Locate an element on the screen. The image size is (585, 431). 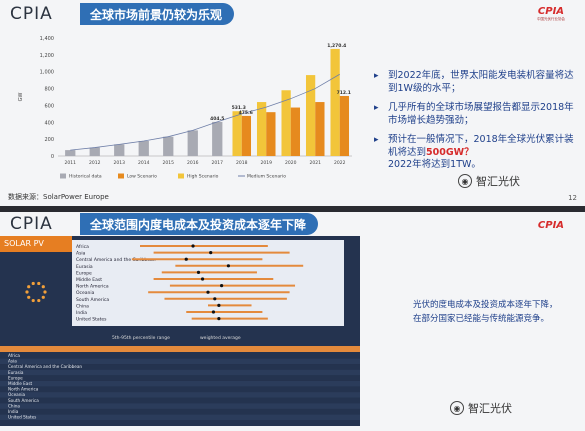
data-source: 数据来源：SolarPower Europe is located at coordinates (58, 197).